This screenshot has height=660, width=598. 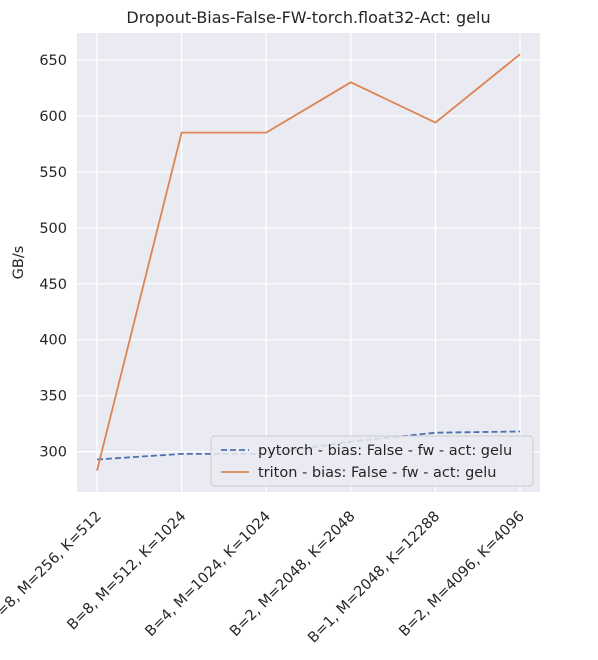 I want to click on y-tick-label: 350, so click(x=53, y=397).